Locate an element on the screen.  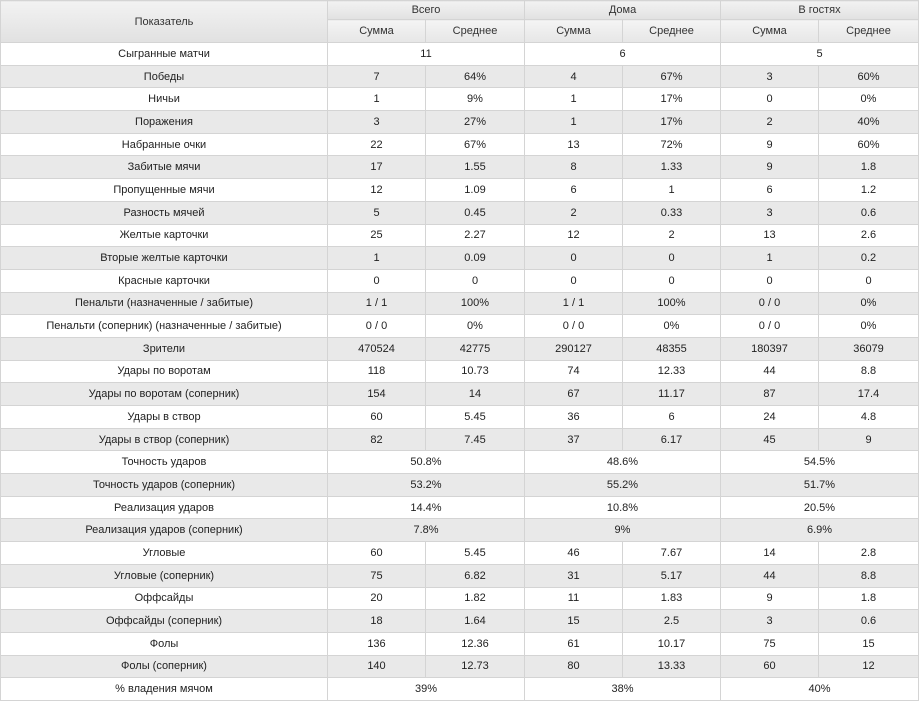
value-cell: 36 is located at coordinates (573, 417).